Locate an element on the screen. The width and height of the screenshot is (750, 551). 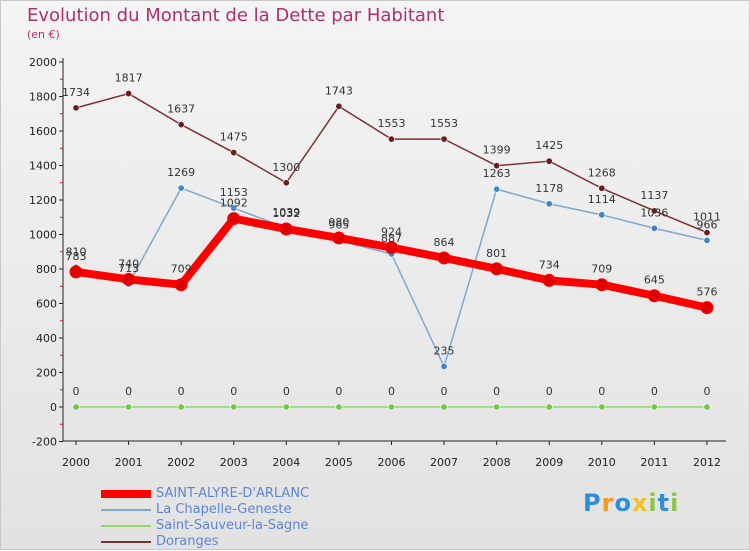
data-label: 1637 is located at coordinates (181, 109).